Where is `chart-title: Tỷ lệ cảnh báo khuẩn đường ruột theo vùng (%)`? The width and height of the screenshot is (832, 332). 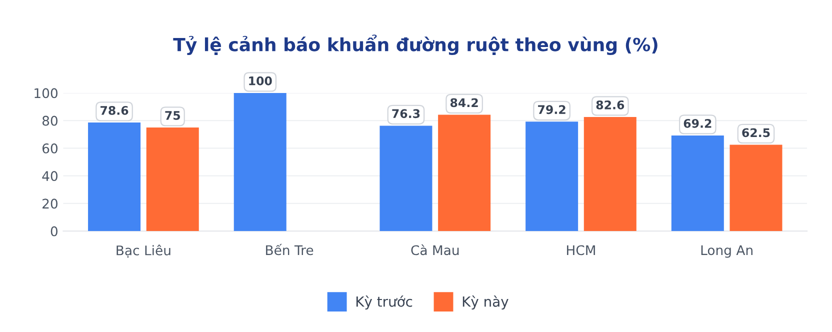 chart-title: Tỷ lệ cảnh báo khuẩn đường ruột theo vùng (%) is located at coordinates (415, 45).